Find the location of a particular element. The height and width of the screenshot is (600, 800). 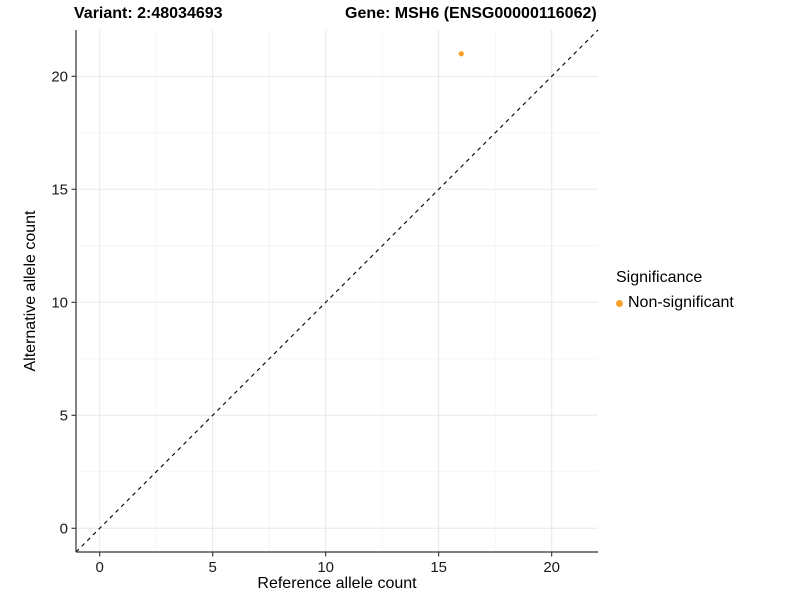

data-point is located at coordinates (461, 54).